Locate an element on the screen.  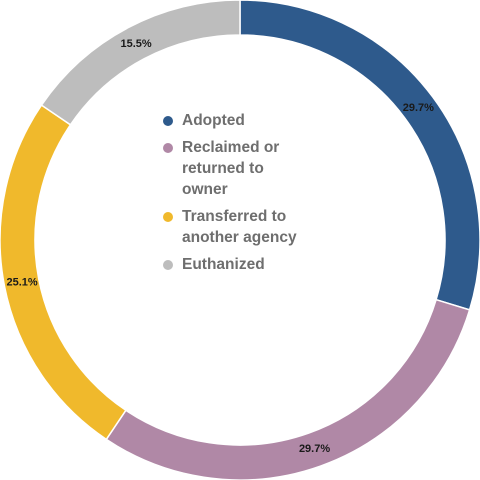
legend-item-euthanized: Euthanized is located at coordinates (262, 264).